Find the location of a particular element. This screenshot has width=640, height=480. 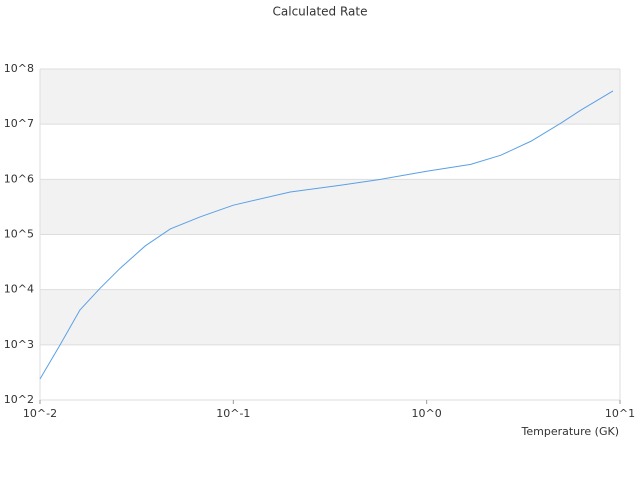

x-tick-label: 10^-2 is located at coordinates (40, 413).